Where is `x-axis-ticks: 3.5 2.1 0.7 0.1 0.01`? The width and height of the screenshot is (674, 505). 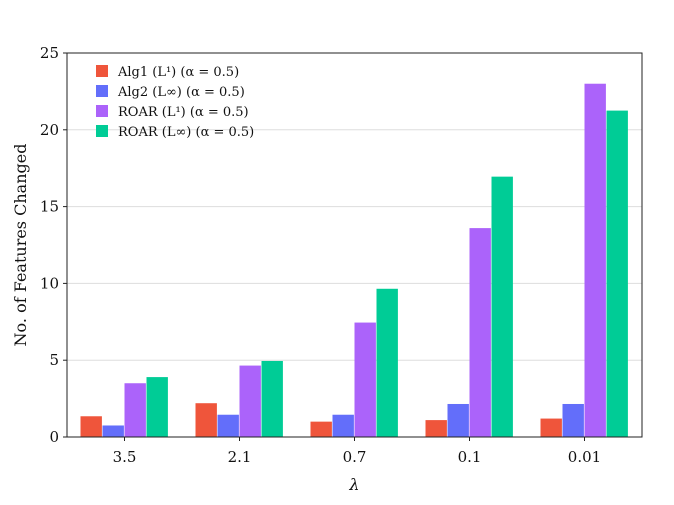 x-axis-ticks: 3.5 2.1 0.7 0.1 0.01 is located at coordinates (357, 451).